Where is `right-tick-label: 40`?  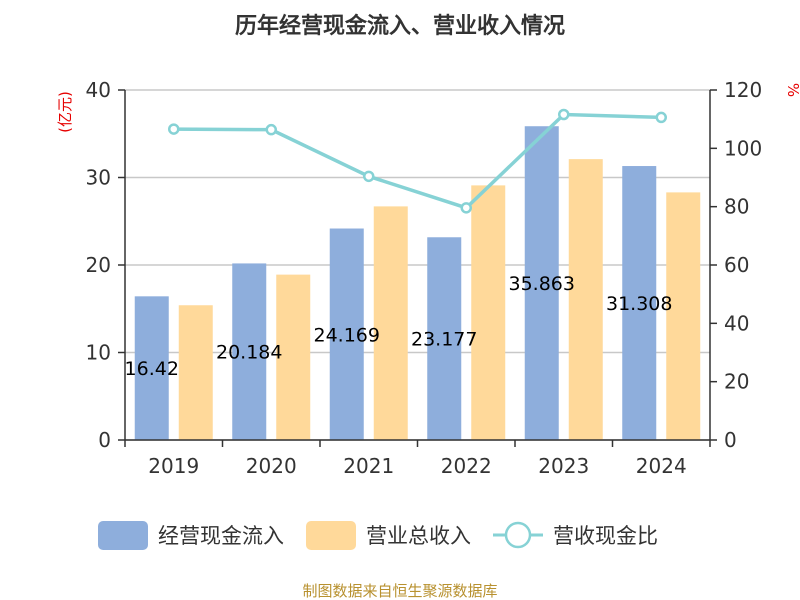
right-tick-label: 40 is located at coordinates (736, 323).